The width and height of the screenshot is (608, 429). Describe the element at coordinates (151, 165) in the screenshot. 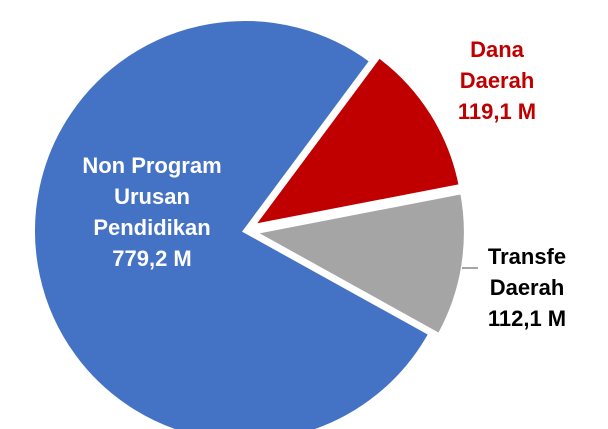

I see `slice-label: Non Program` at that location.